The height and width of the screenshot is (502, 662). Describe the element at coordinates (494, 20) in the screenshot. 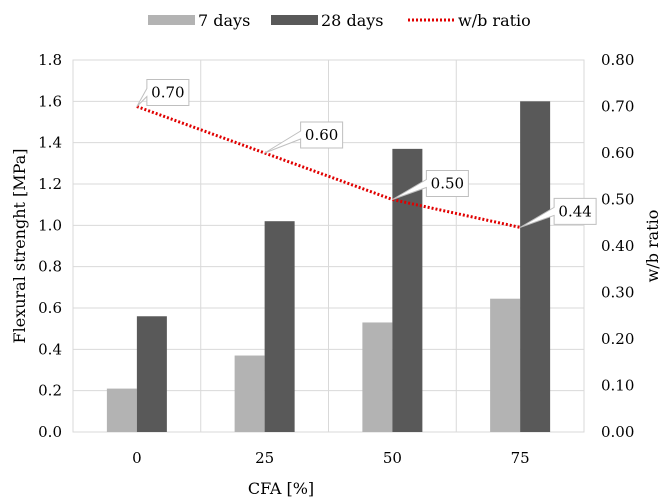

I see `legend-label-wb-ratio: w/b ratio` at that location.